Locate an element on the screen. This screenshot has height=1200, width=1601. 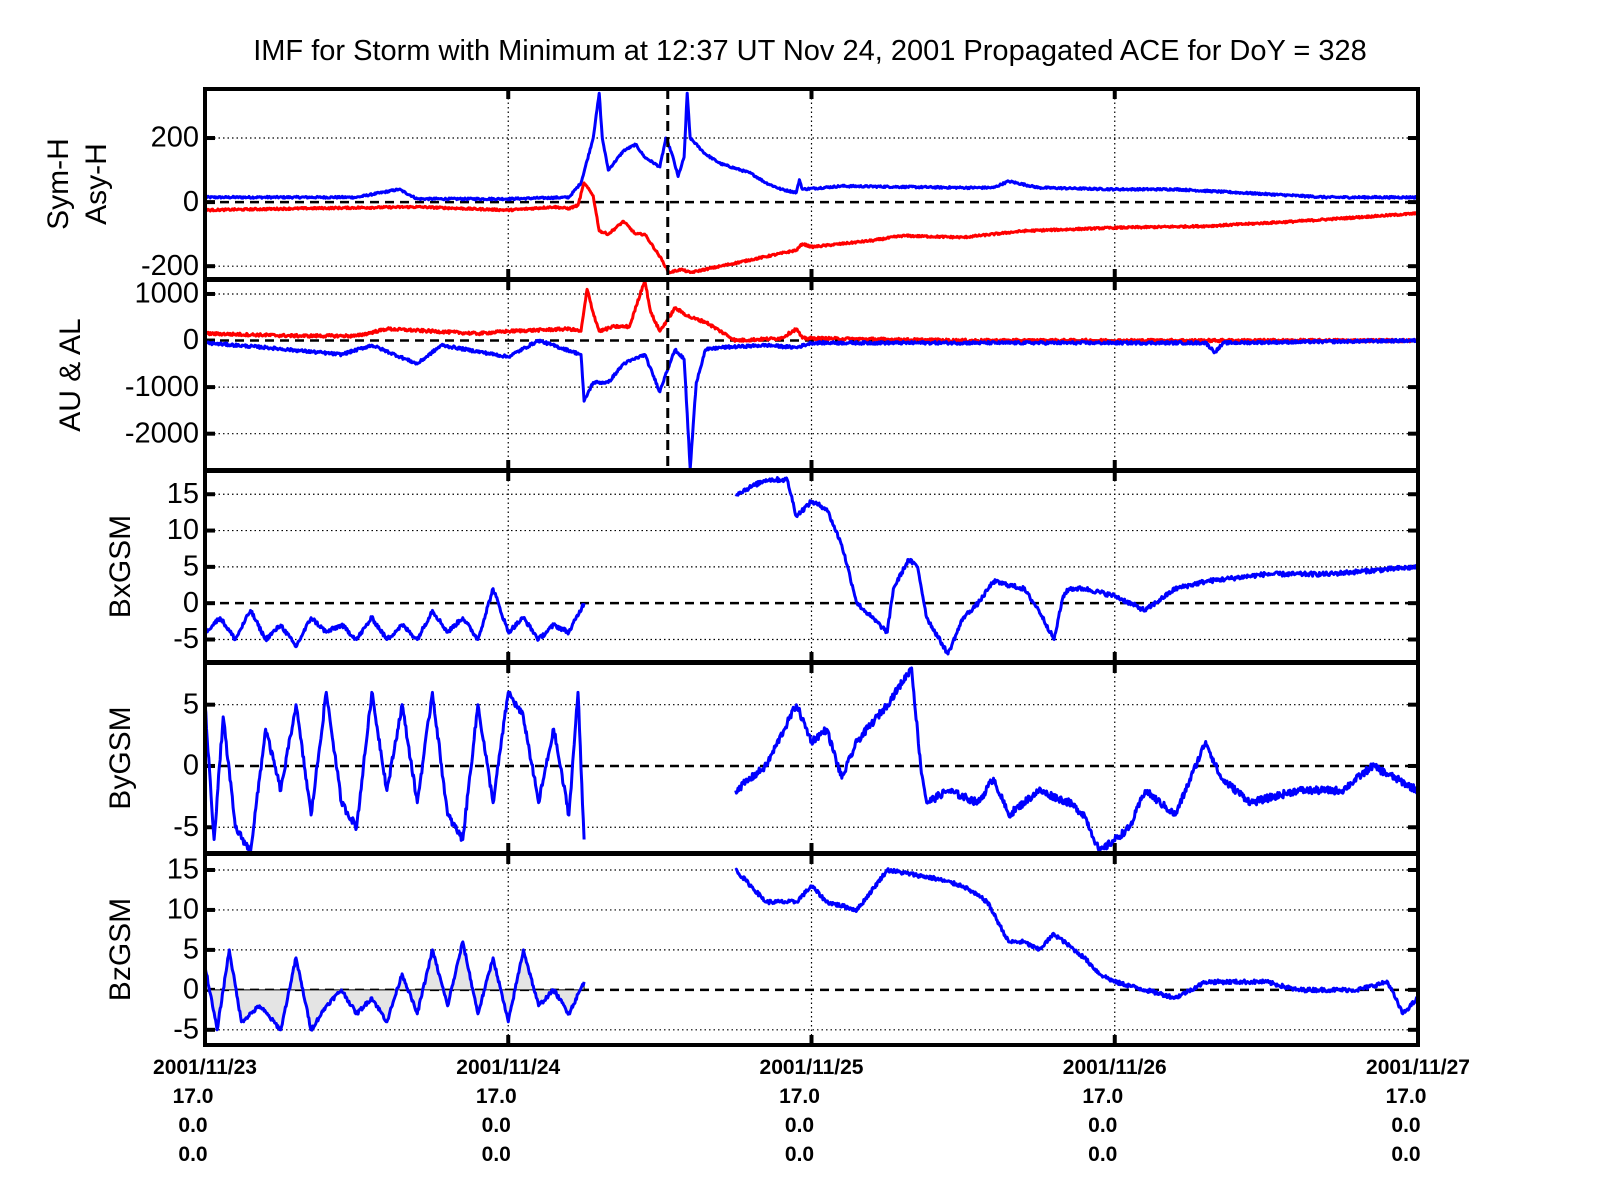
panel-1: 1000 0 -1000 -2000 AU & AL is located at coordinates (737, 375).